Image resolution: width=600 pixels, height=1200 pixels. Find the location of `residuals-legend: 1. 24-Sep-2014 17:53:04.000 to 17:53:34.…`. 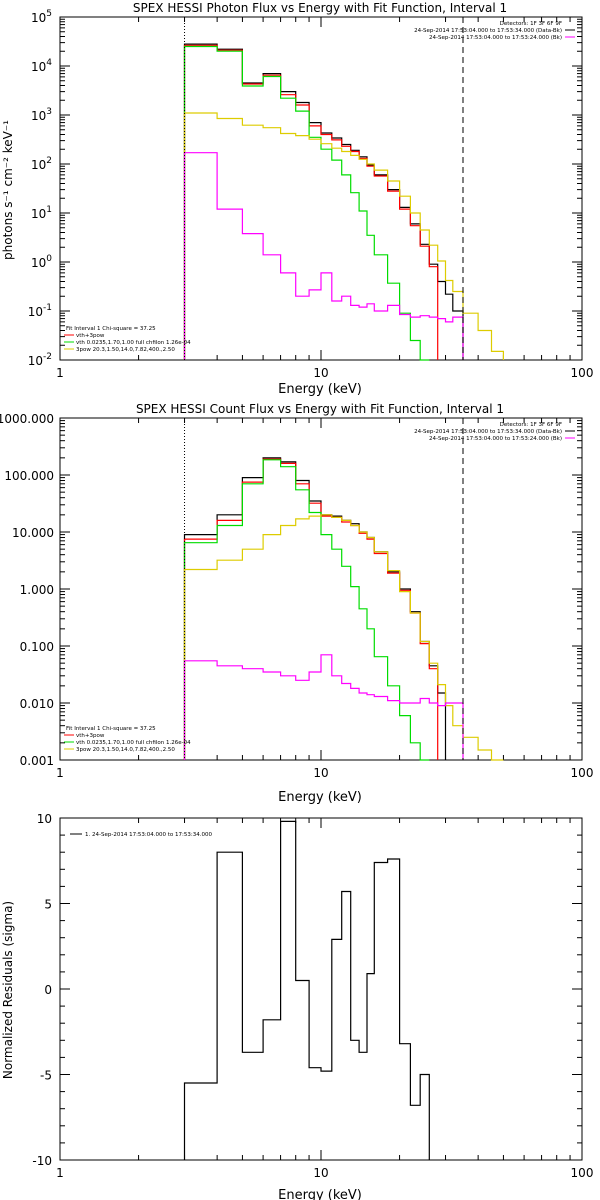

residuals-legend: 1. 24-Sep-2014 17:53:04.000 to 17:53:34.… is located at coordinates (141, 835).